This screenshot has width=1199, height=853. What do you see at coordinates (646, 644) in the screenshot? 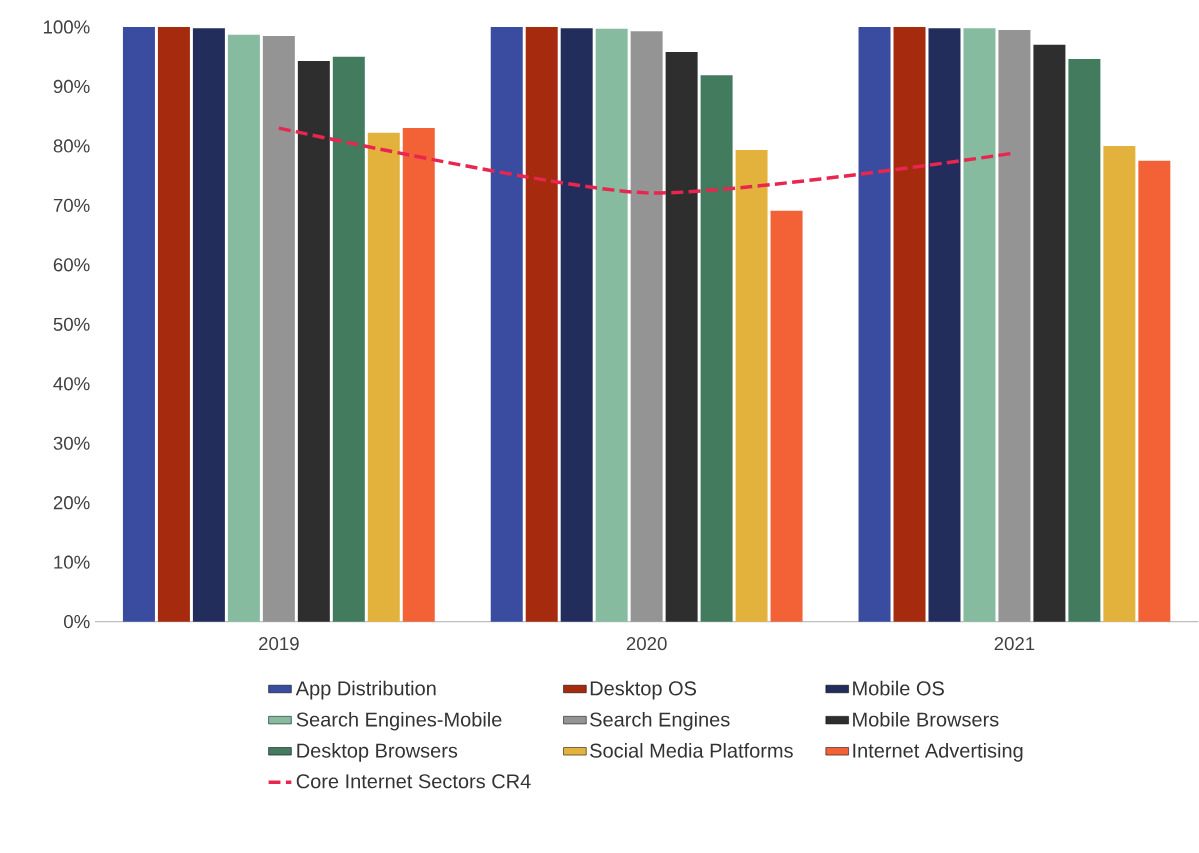
I see `x-tick-label: 2020` at bounding box center [646, 644].